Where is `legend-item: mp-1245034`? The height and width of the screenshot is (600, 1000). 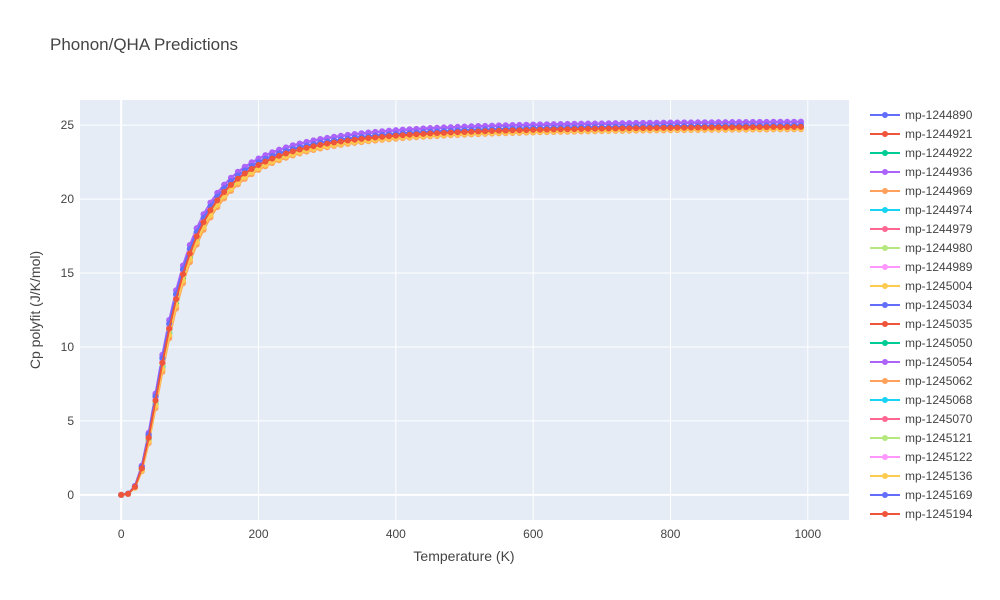 legend-item: mp-1245034 is located at coordinates (921, 305).